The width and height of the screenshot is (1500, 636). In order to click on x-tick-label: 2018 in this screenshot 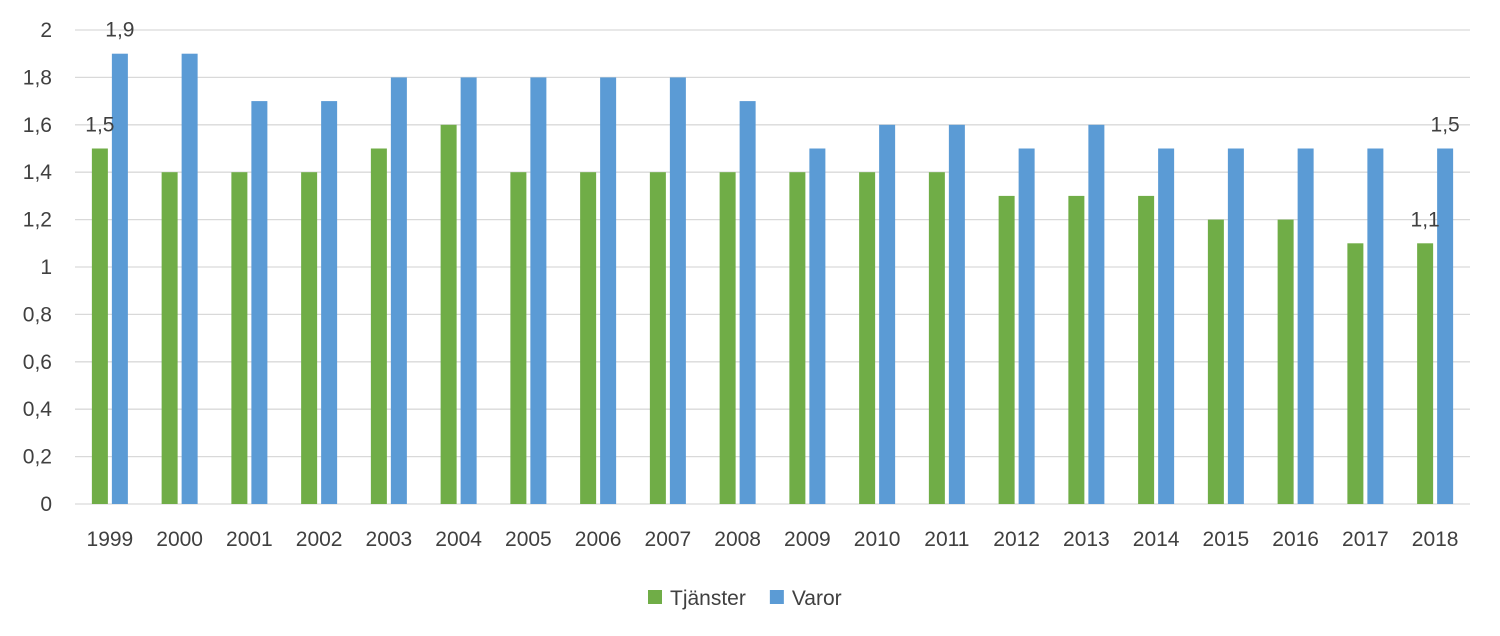, I will do `click(1435, 539)`.